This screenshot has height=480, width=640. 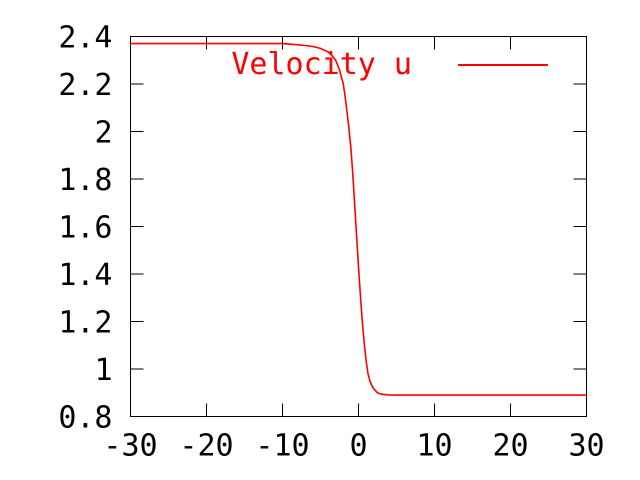 What do you see at coordinates (130, 446) in the screenshot?
I see `x-tick-label: -30` at bounding box center [130, 446].